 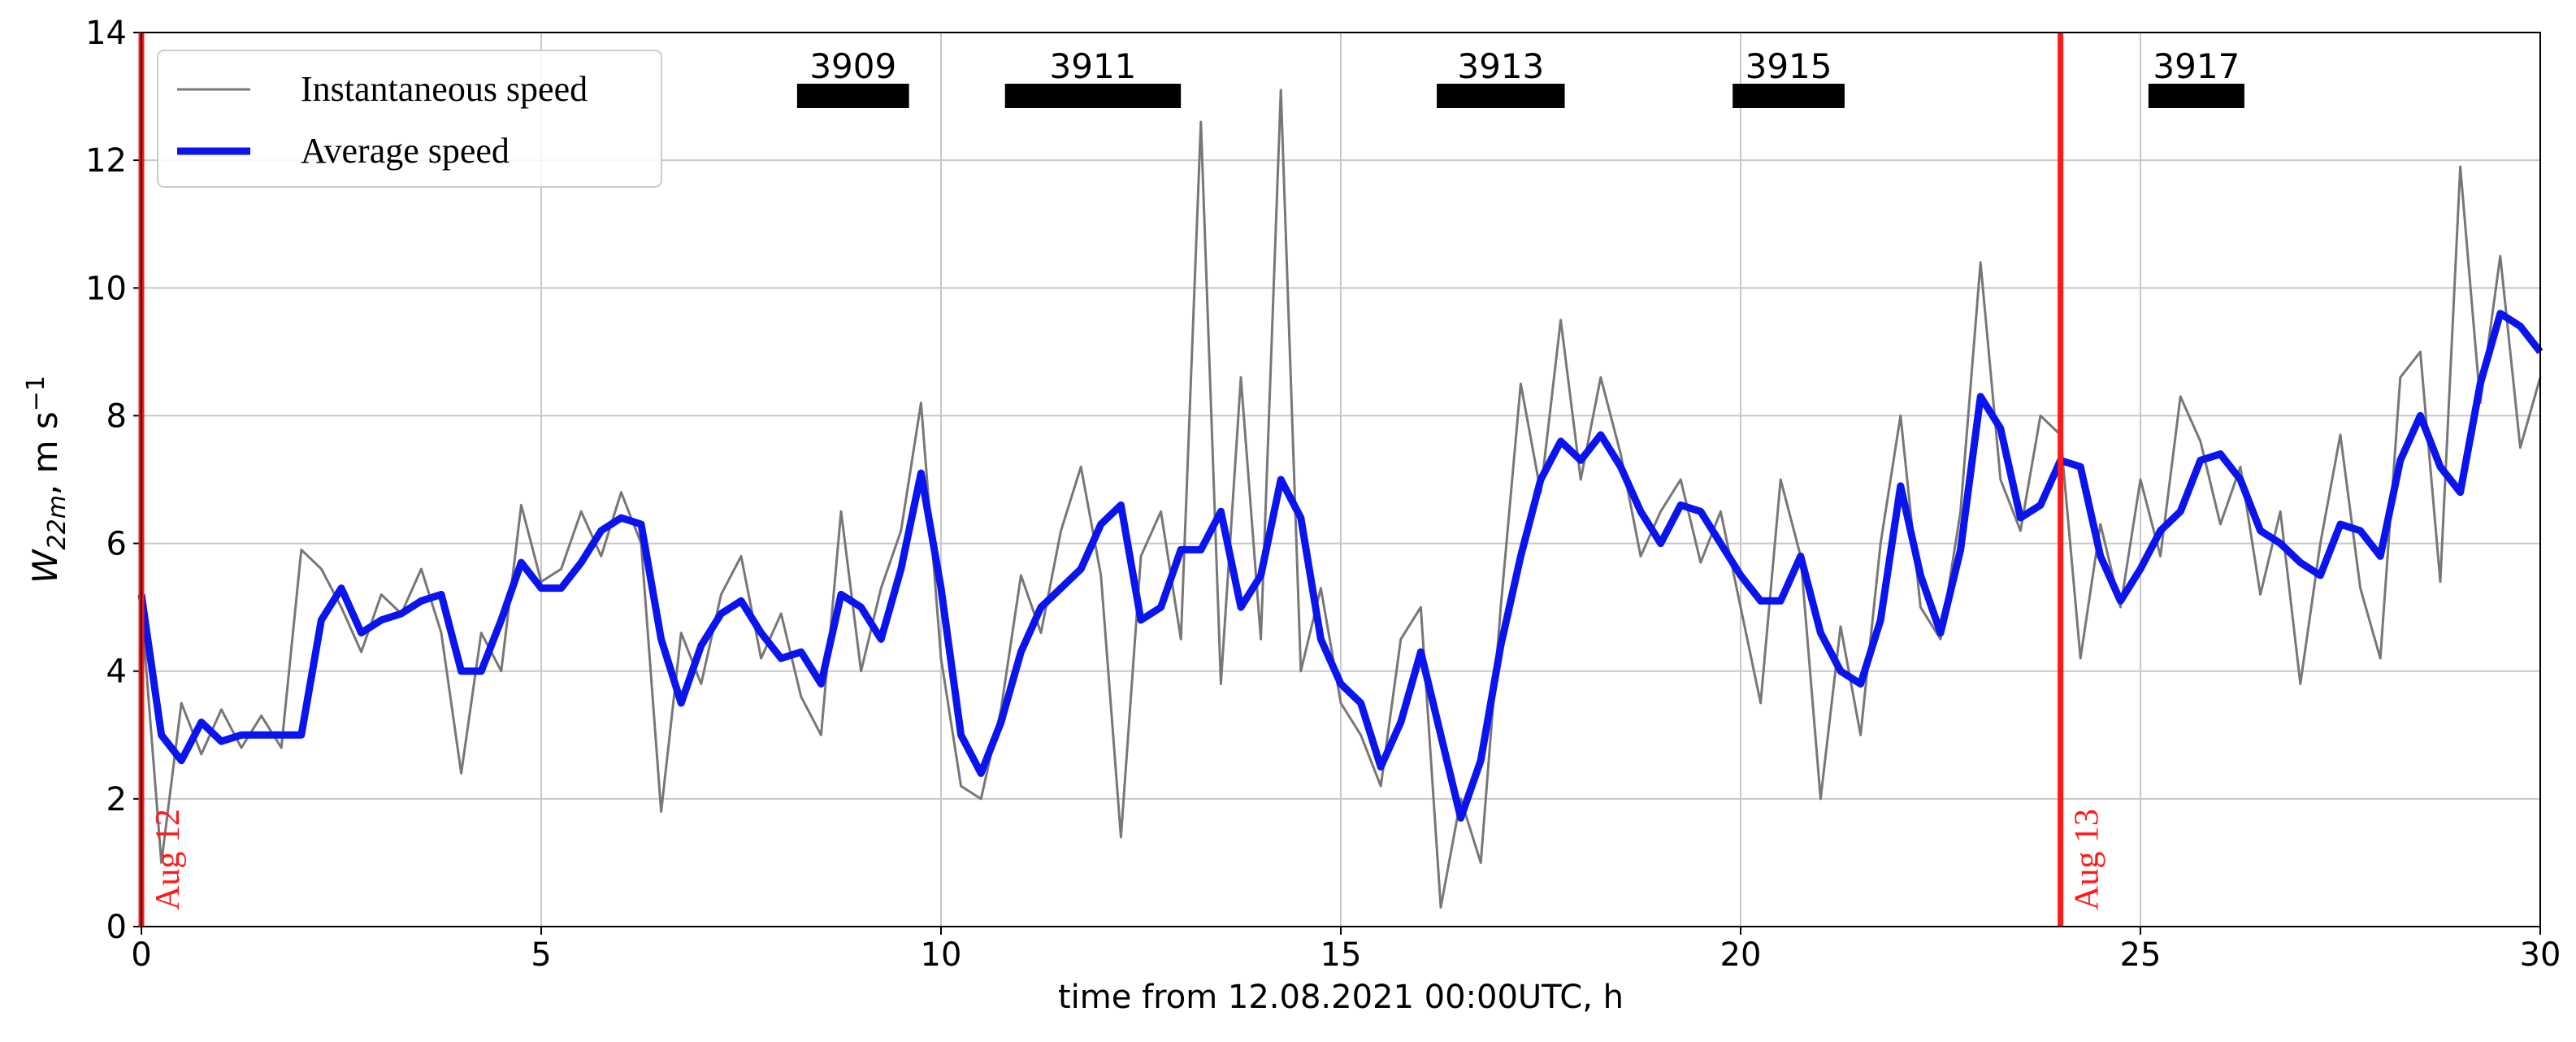 I want to click on y-tick-label: 6, so click(x=116, y=544).